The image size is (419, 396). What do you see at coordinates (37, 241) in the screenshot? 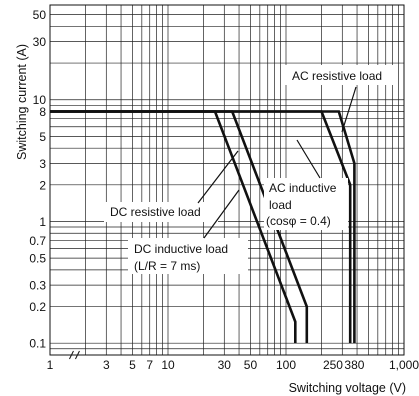
I see `y-tick-label: 0.7` at bounding box center [37, 241].